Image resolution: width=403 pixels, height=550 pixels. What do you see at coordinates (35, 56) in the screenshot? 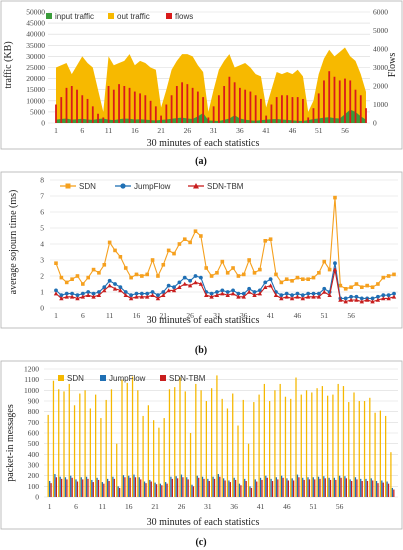
I see `y-tick-label: 30000` at bounding box center [35, 56].